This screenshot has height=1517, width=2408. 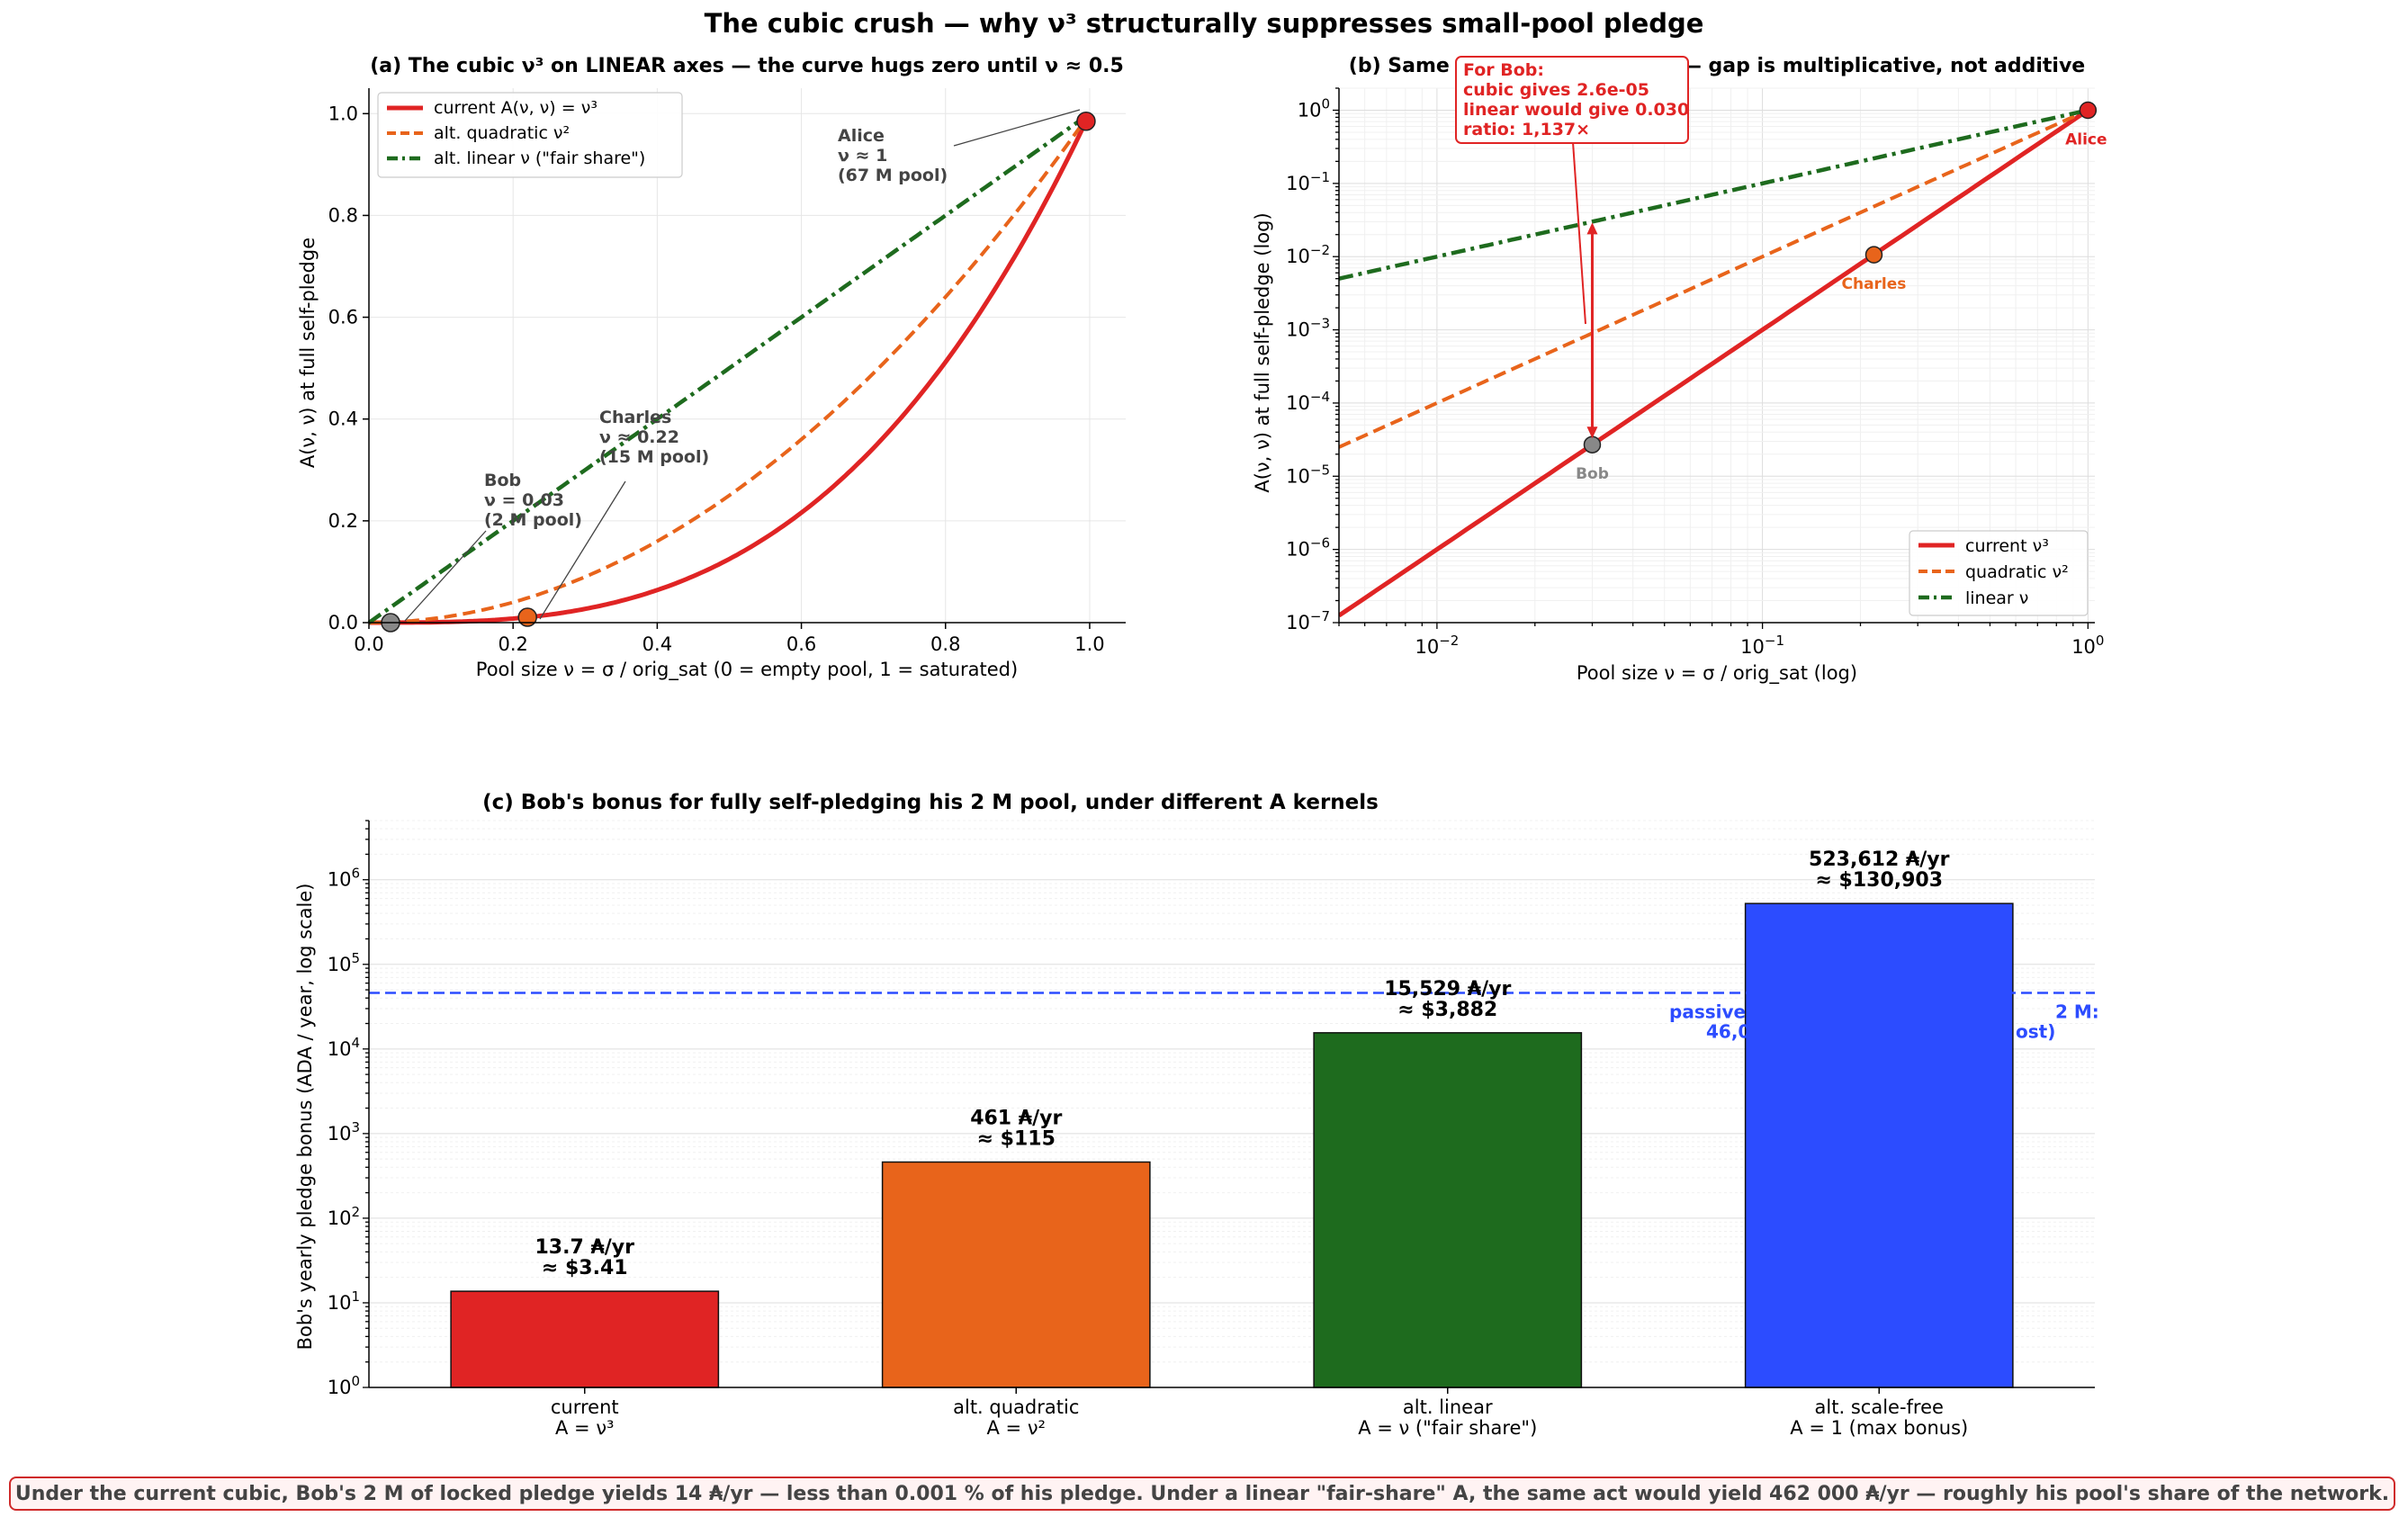 What do you see at coordinates (368, 644) in the screenshot?
I see `x-tick-label: 0.0` at bounding box center [368, 644].